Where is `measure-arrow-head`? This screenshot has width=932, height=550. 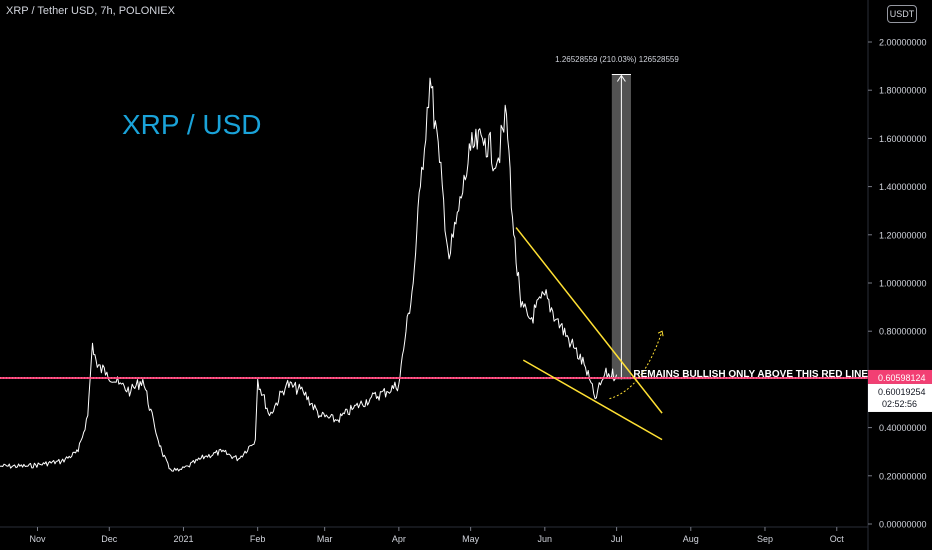 measure-arrow-head is located at coordinates (621, 78).